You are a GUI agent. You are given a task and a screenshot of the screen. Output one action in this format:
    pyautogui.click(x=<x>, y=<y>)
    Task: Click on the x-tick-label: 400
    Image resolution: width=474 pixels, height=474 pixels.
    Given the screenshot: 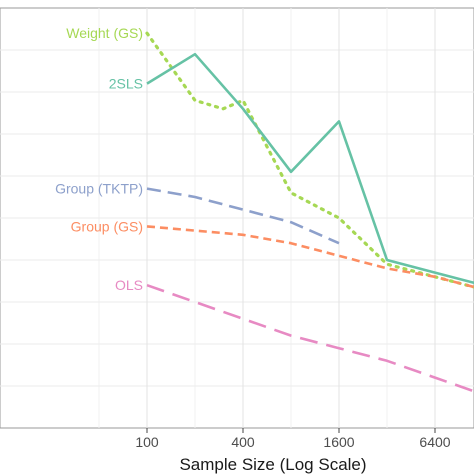 What is the action you would take?
    pyautogui.click(x=243, y=442)
    